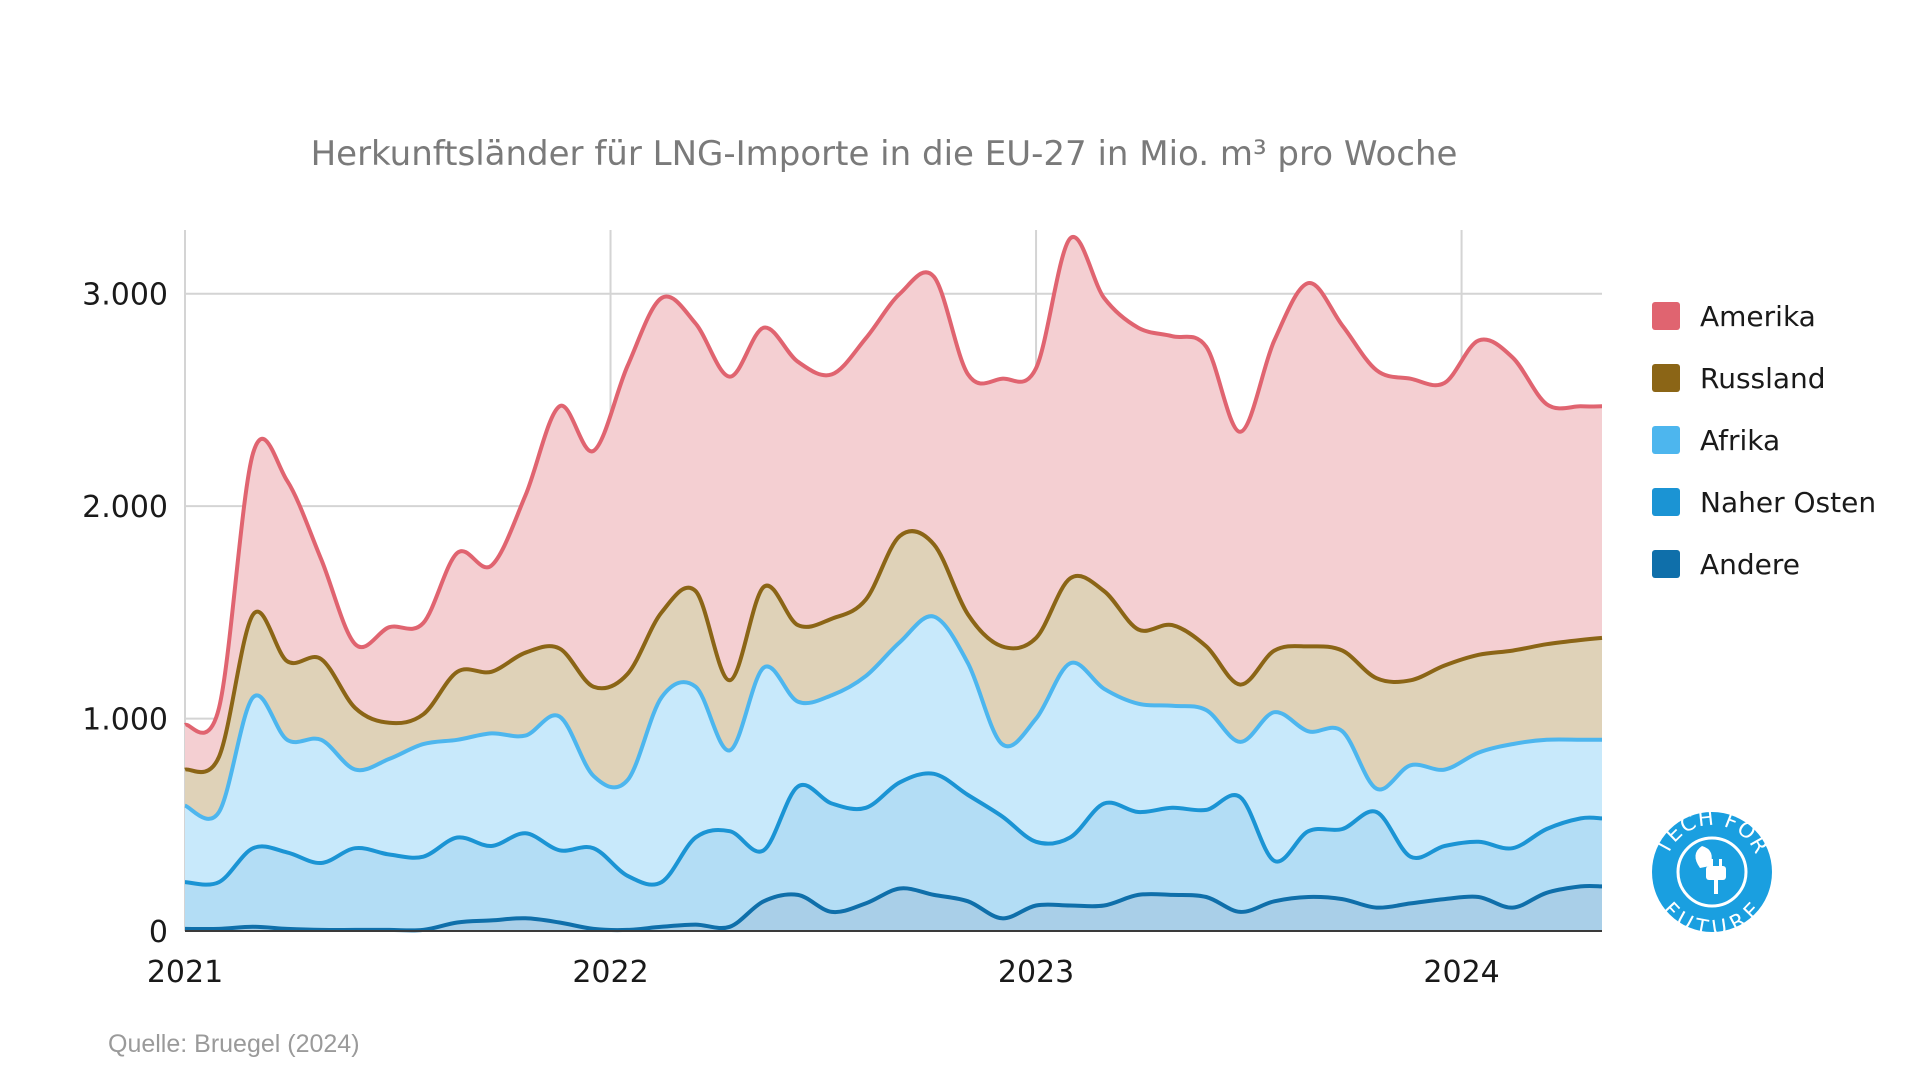 The height and width of the screenshot is (1080, 1920). I want to click on legend-swatch-russland, so click(1666, 378).